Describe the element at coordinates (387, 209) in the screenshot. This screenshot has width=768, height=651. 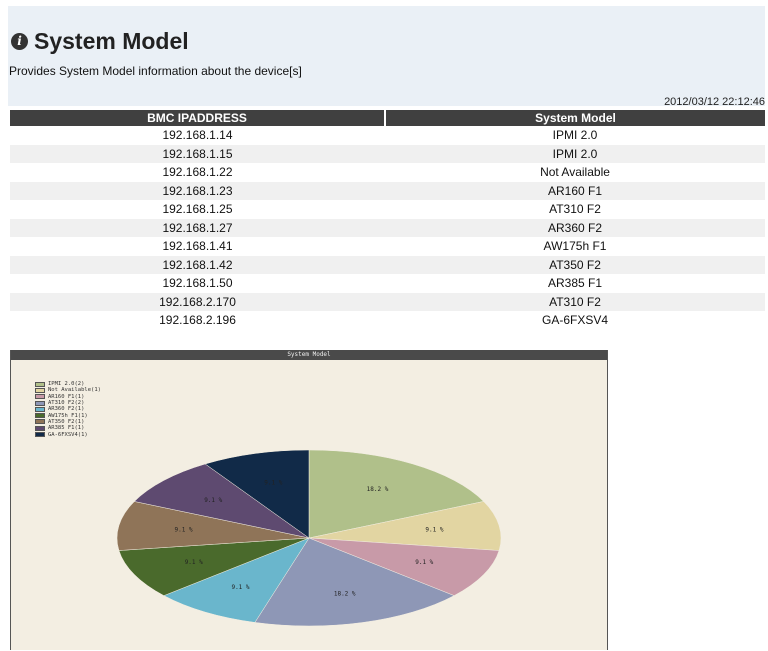
I see `table-row: 192.168.1.25 AT310 F2` at that location.